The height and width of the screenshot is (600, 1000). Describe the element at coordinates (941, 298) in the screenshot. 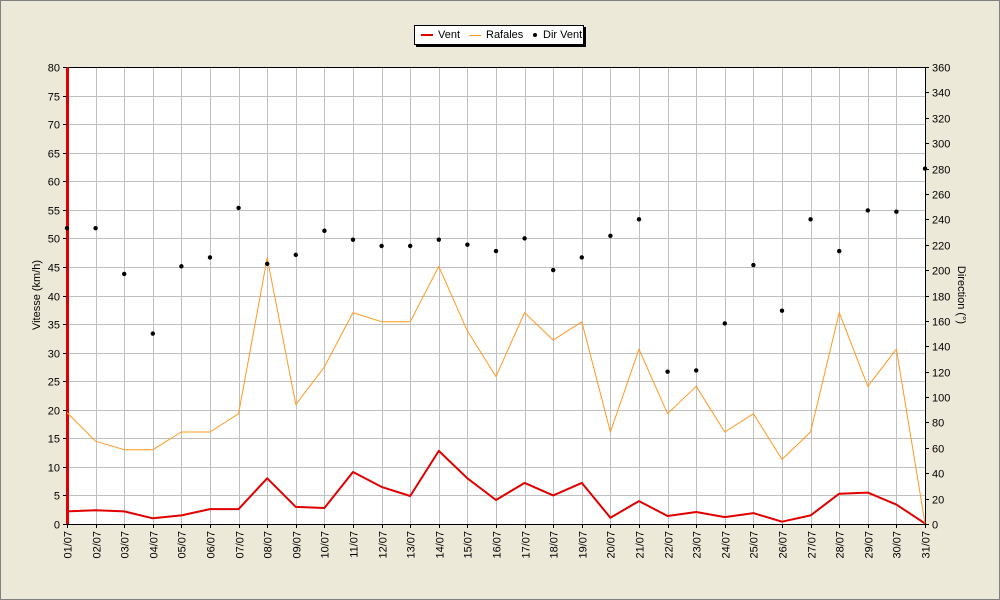

I see `tick-label-right: 180` at that location.